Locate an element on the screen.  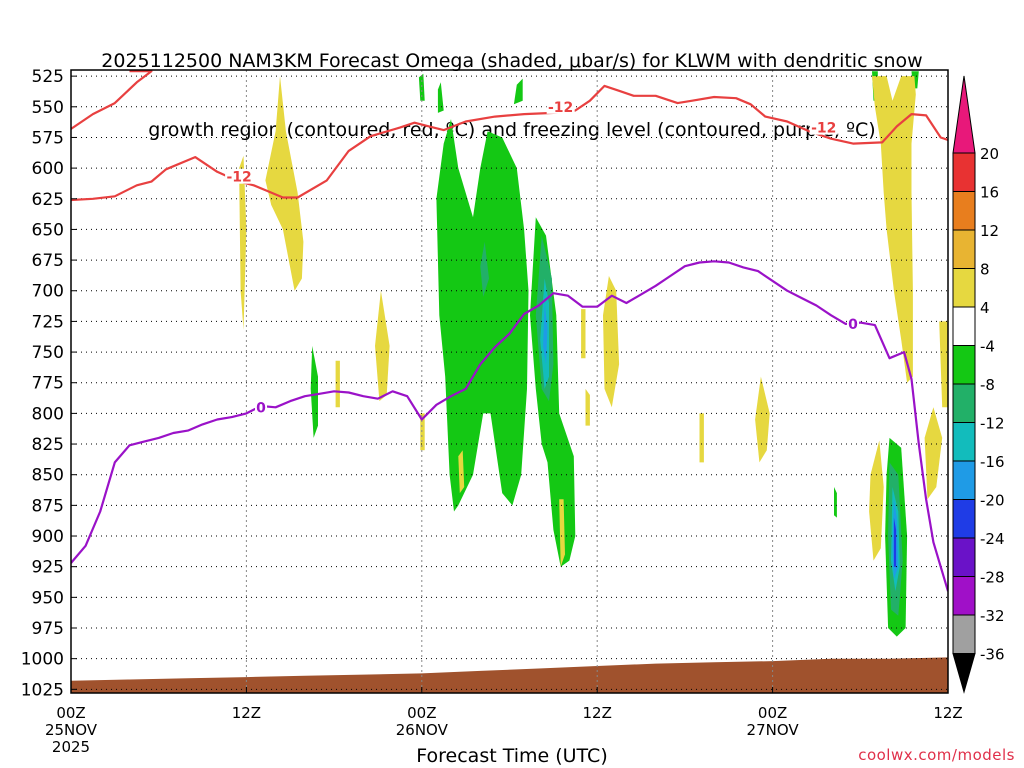
contour-label-0-2: -12 is located at coordinates (823, 129).